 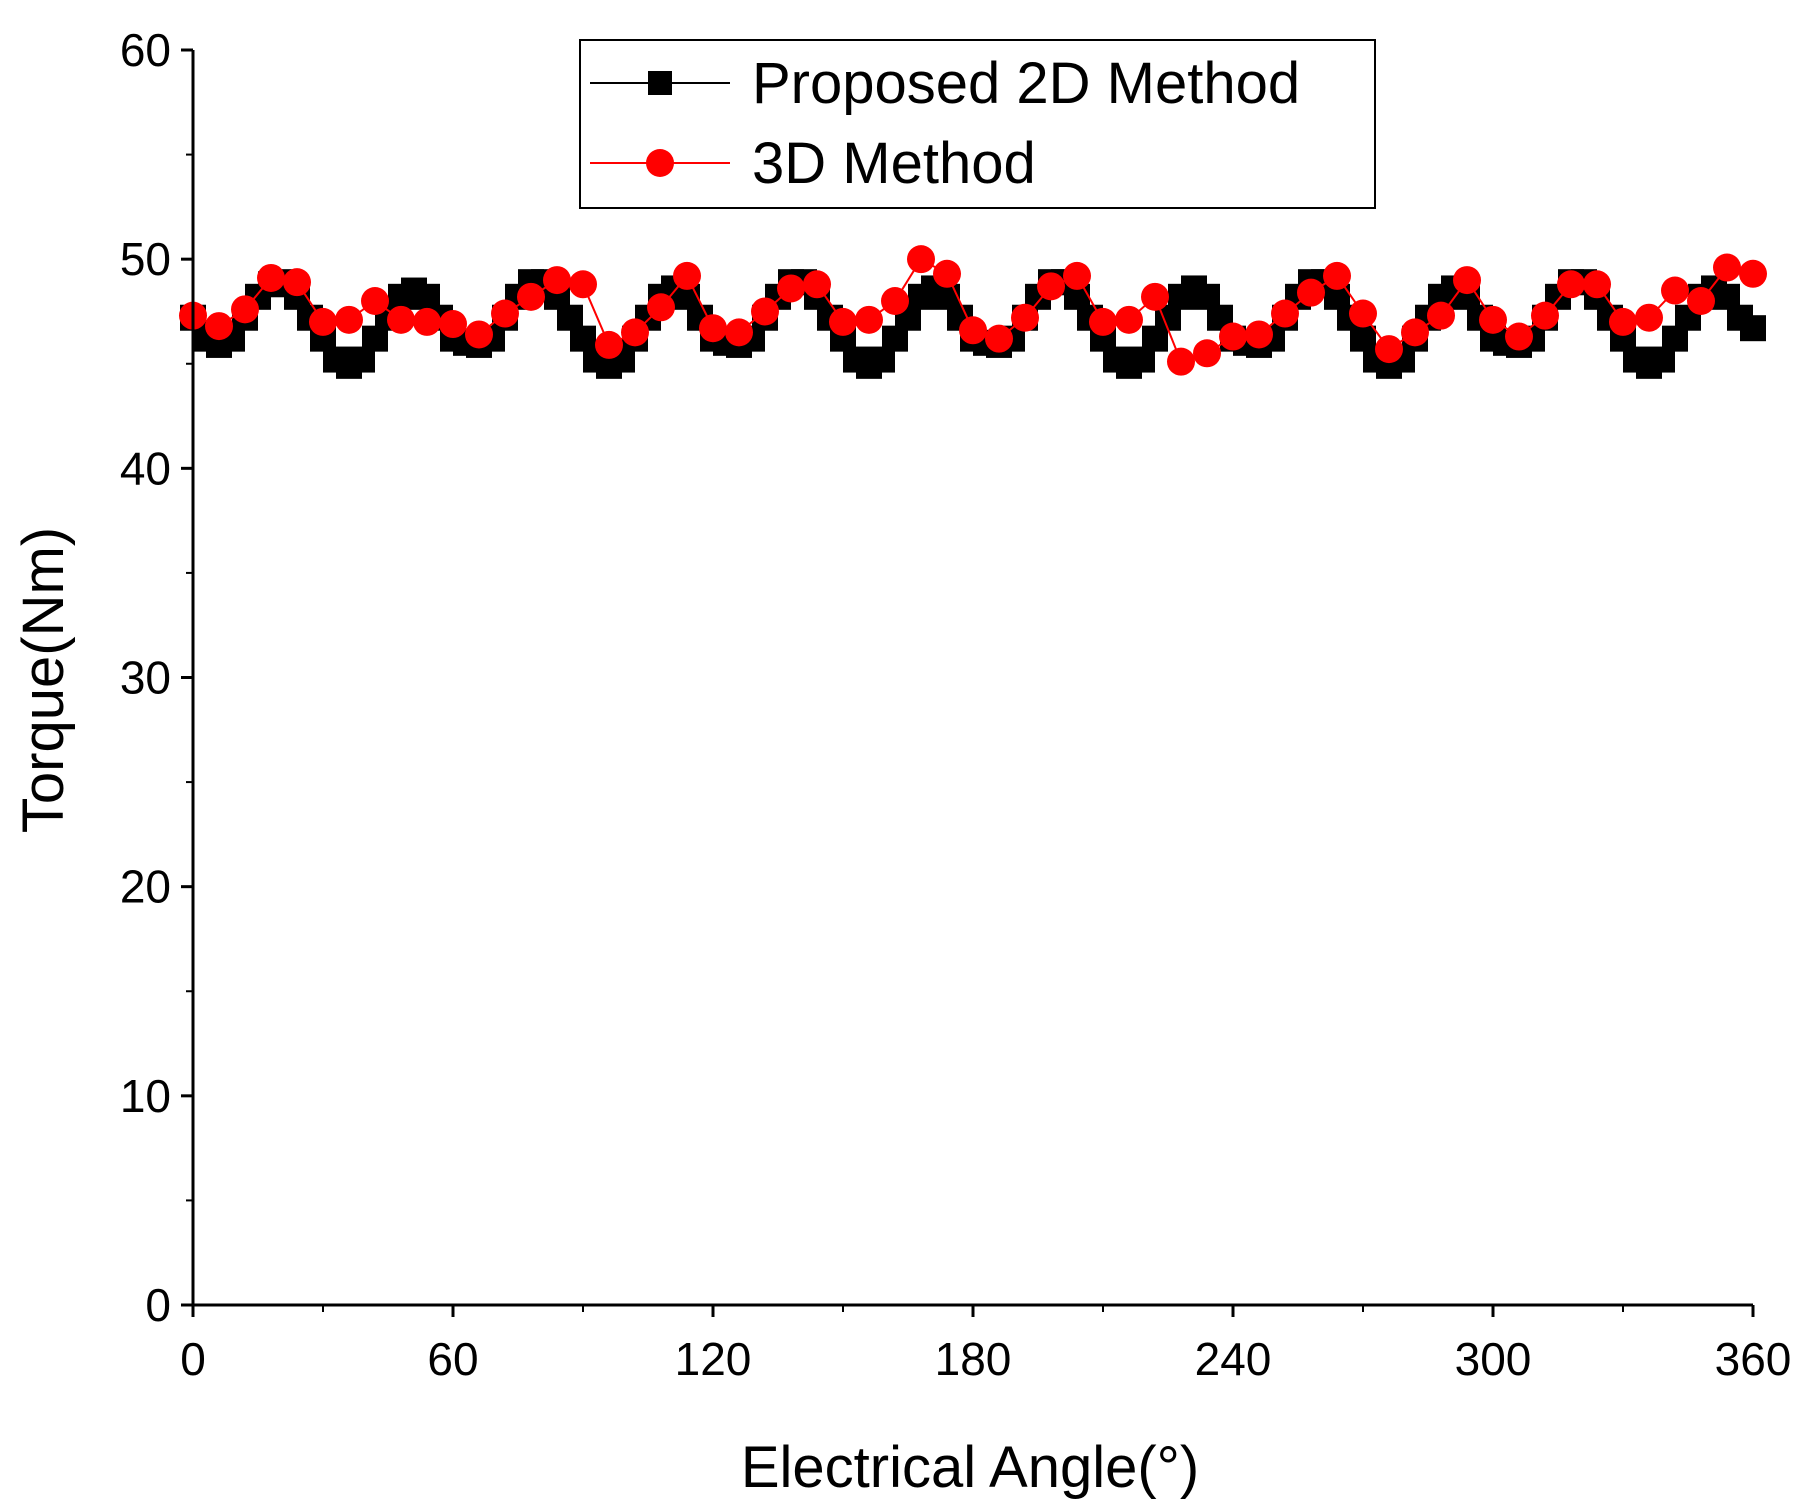 What do you see at coordinates (660, 163) in the screenshot?
I see `legend-marker-3d` at bounding box center [660, 163].